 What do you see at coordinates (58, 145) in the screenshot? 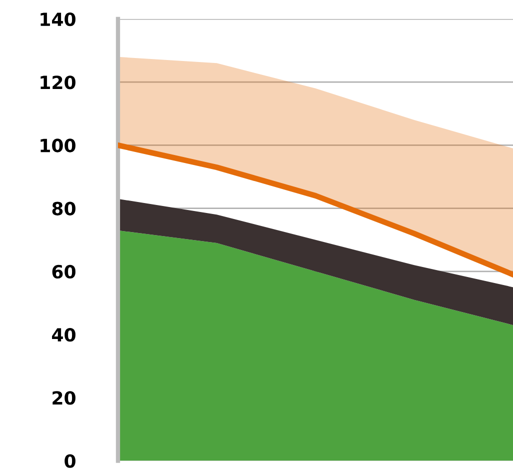
I see `y-tick-label: 100` at bounding box center [58, 145].